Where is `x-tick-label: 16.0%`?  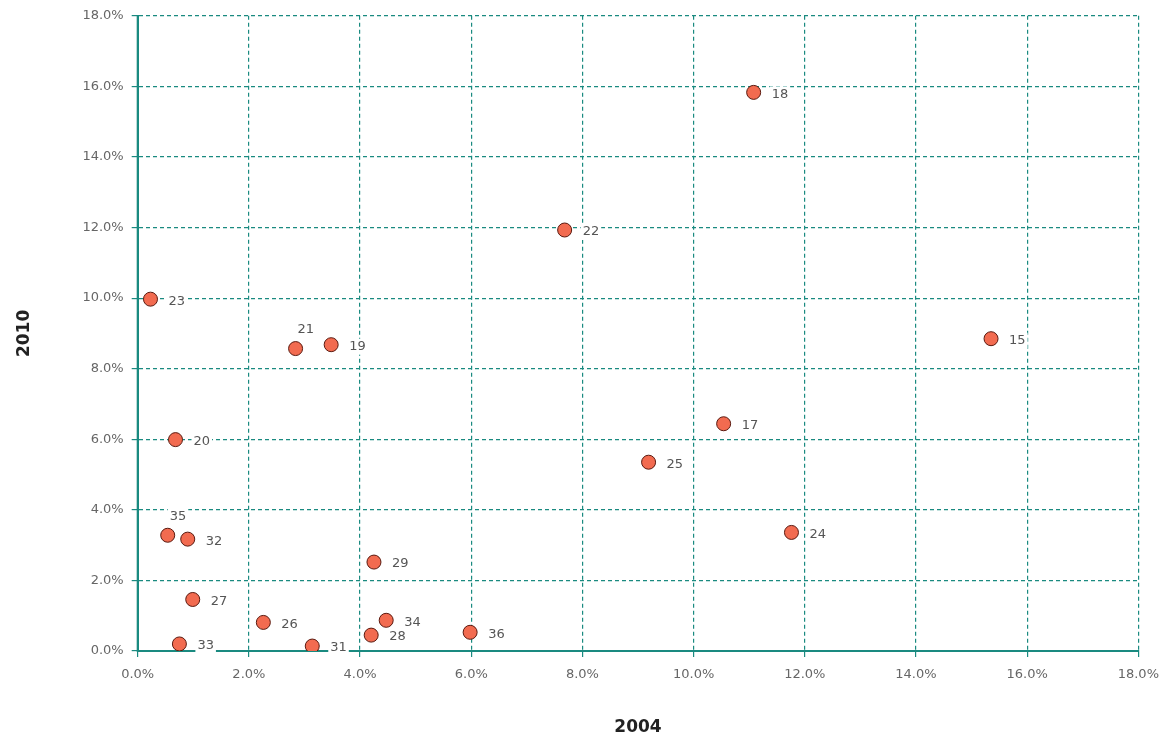
x-tick-label: 16.0% is located at coordinates (1027, 674).